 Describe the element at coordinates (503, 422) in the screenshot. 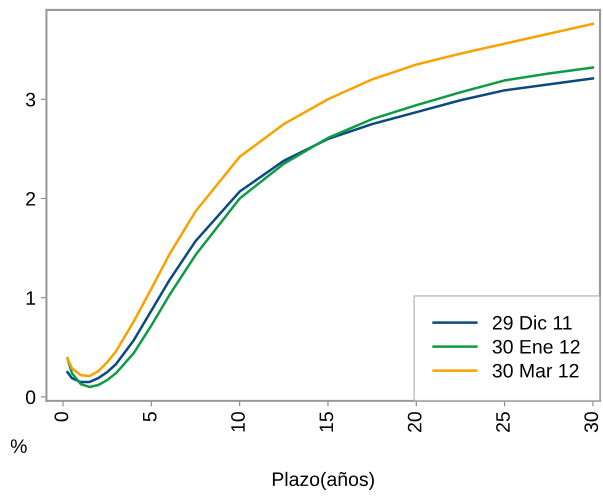

I see `x-tick-label: 25` at that location.